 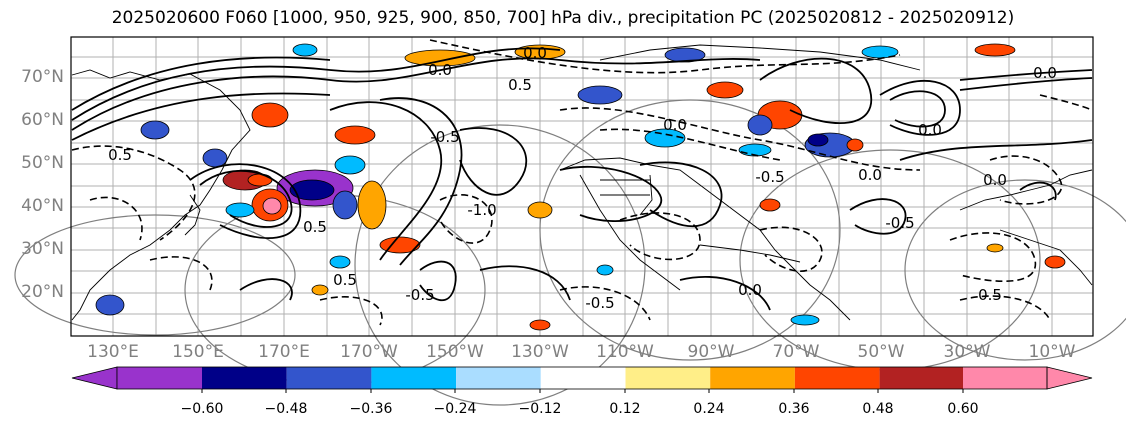 What do you see at coordinates (284, 352) in the screenshot?
I see `longitude-label: 170°E` at bounding box center [284, 352].